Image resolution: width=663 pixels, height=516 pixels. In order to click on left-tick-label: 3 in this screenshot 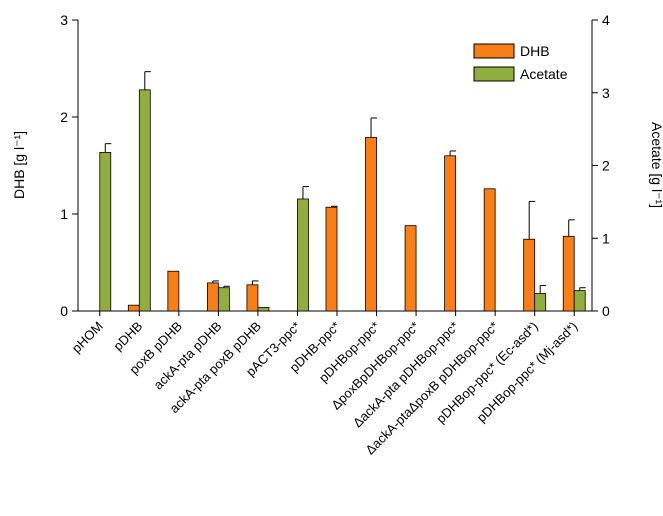, I will do `click(64, 20)`.